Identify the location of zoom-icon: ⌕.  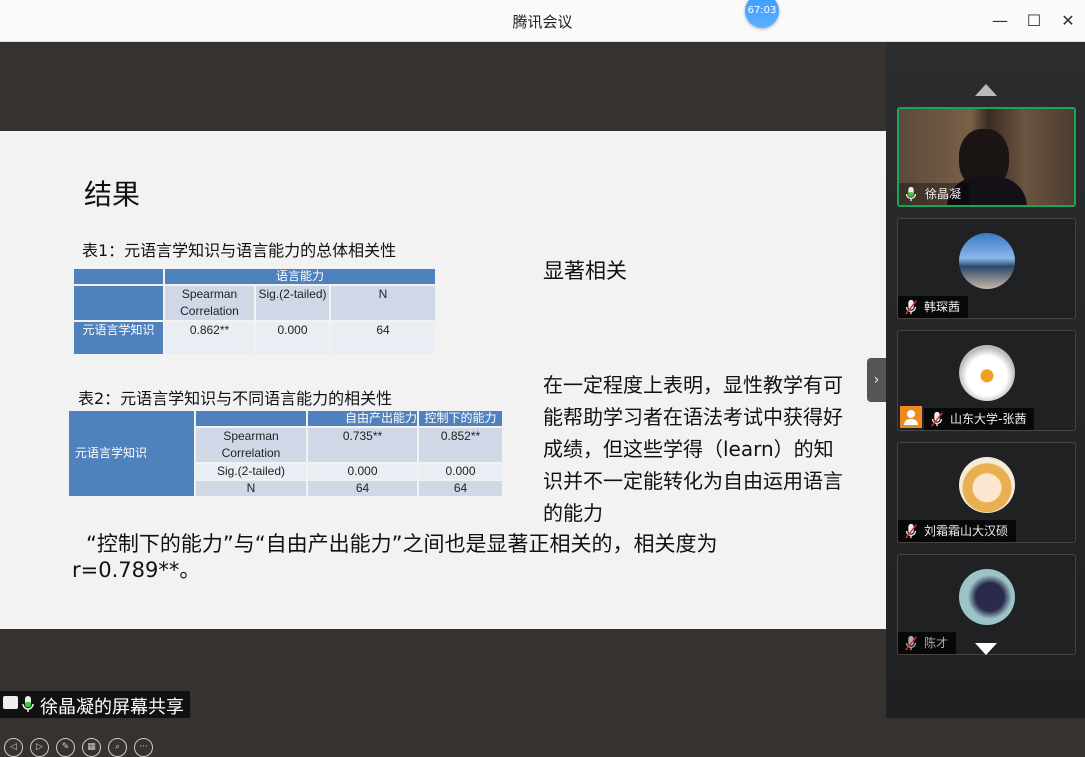
(117, 747).